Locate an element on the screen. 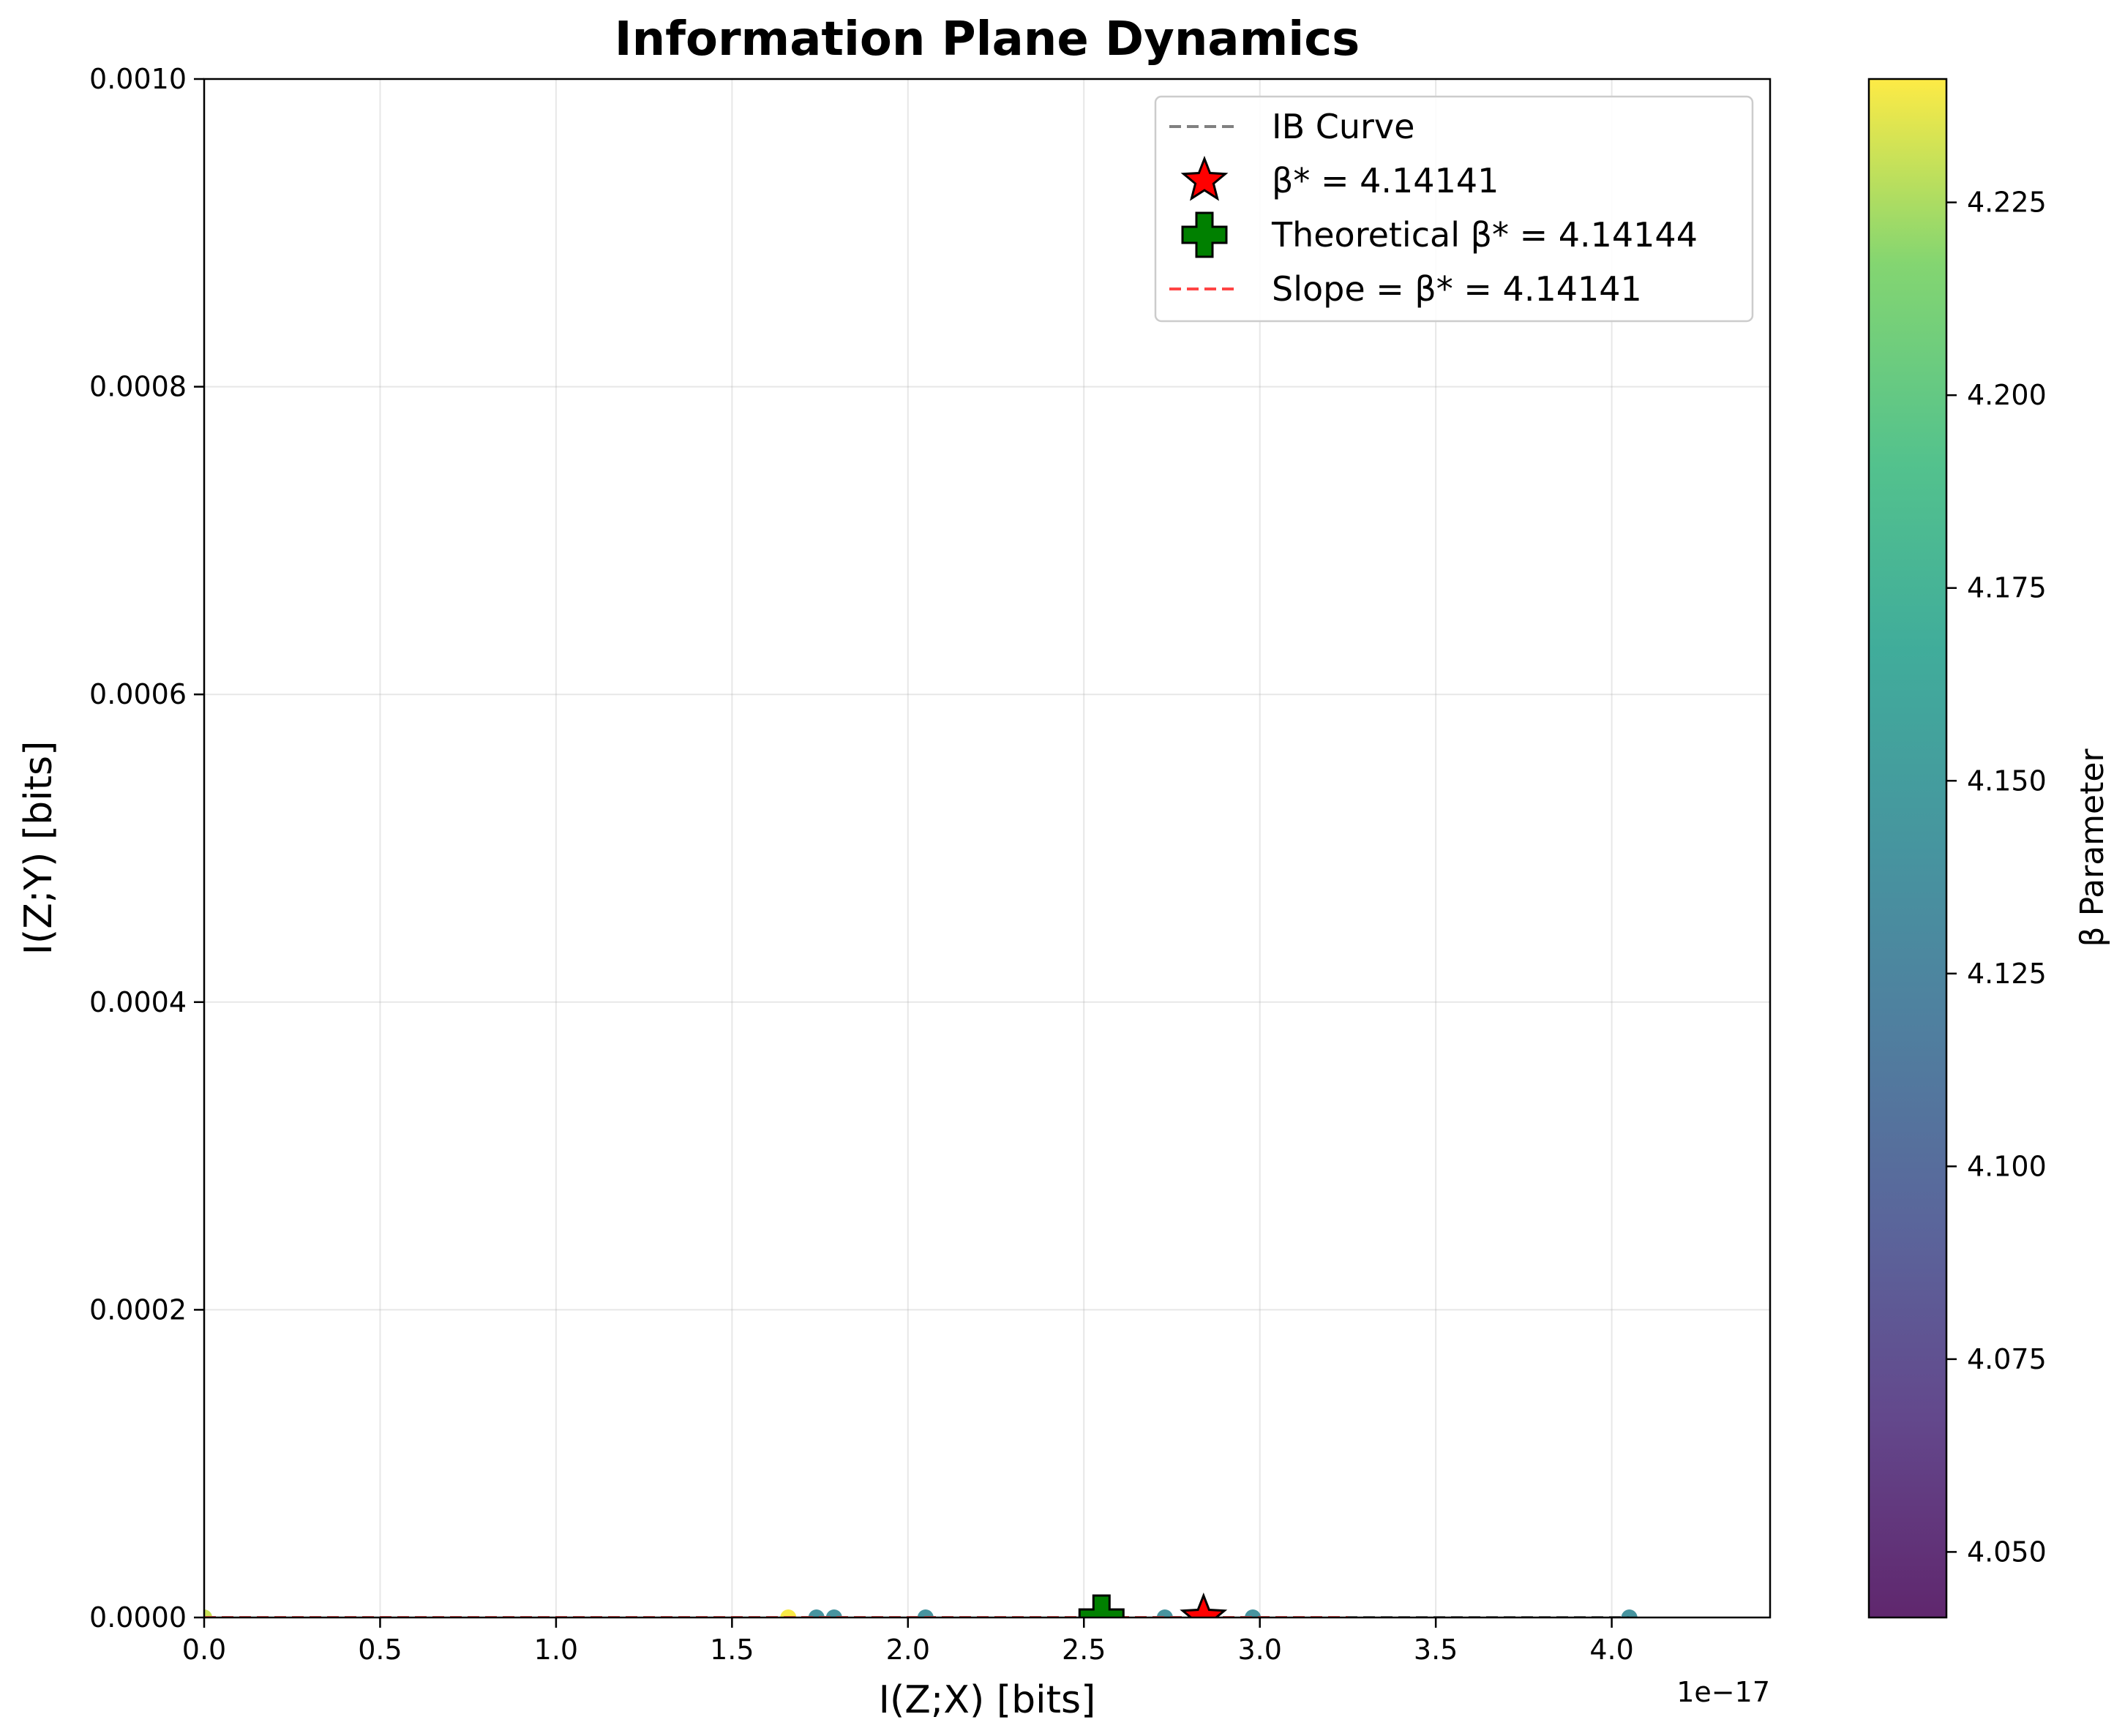 The width and height of the screenshot is (2114, 1736). x-tick-label: 1.5 is located at coordinates (732, 1650).